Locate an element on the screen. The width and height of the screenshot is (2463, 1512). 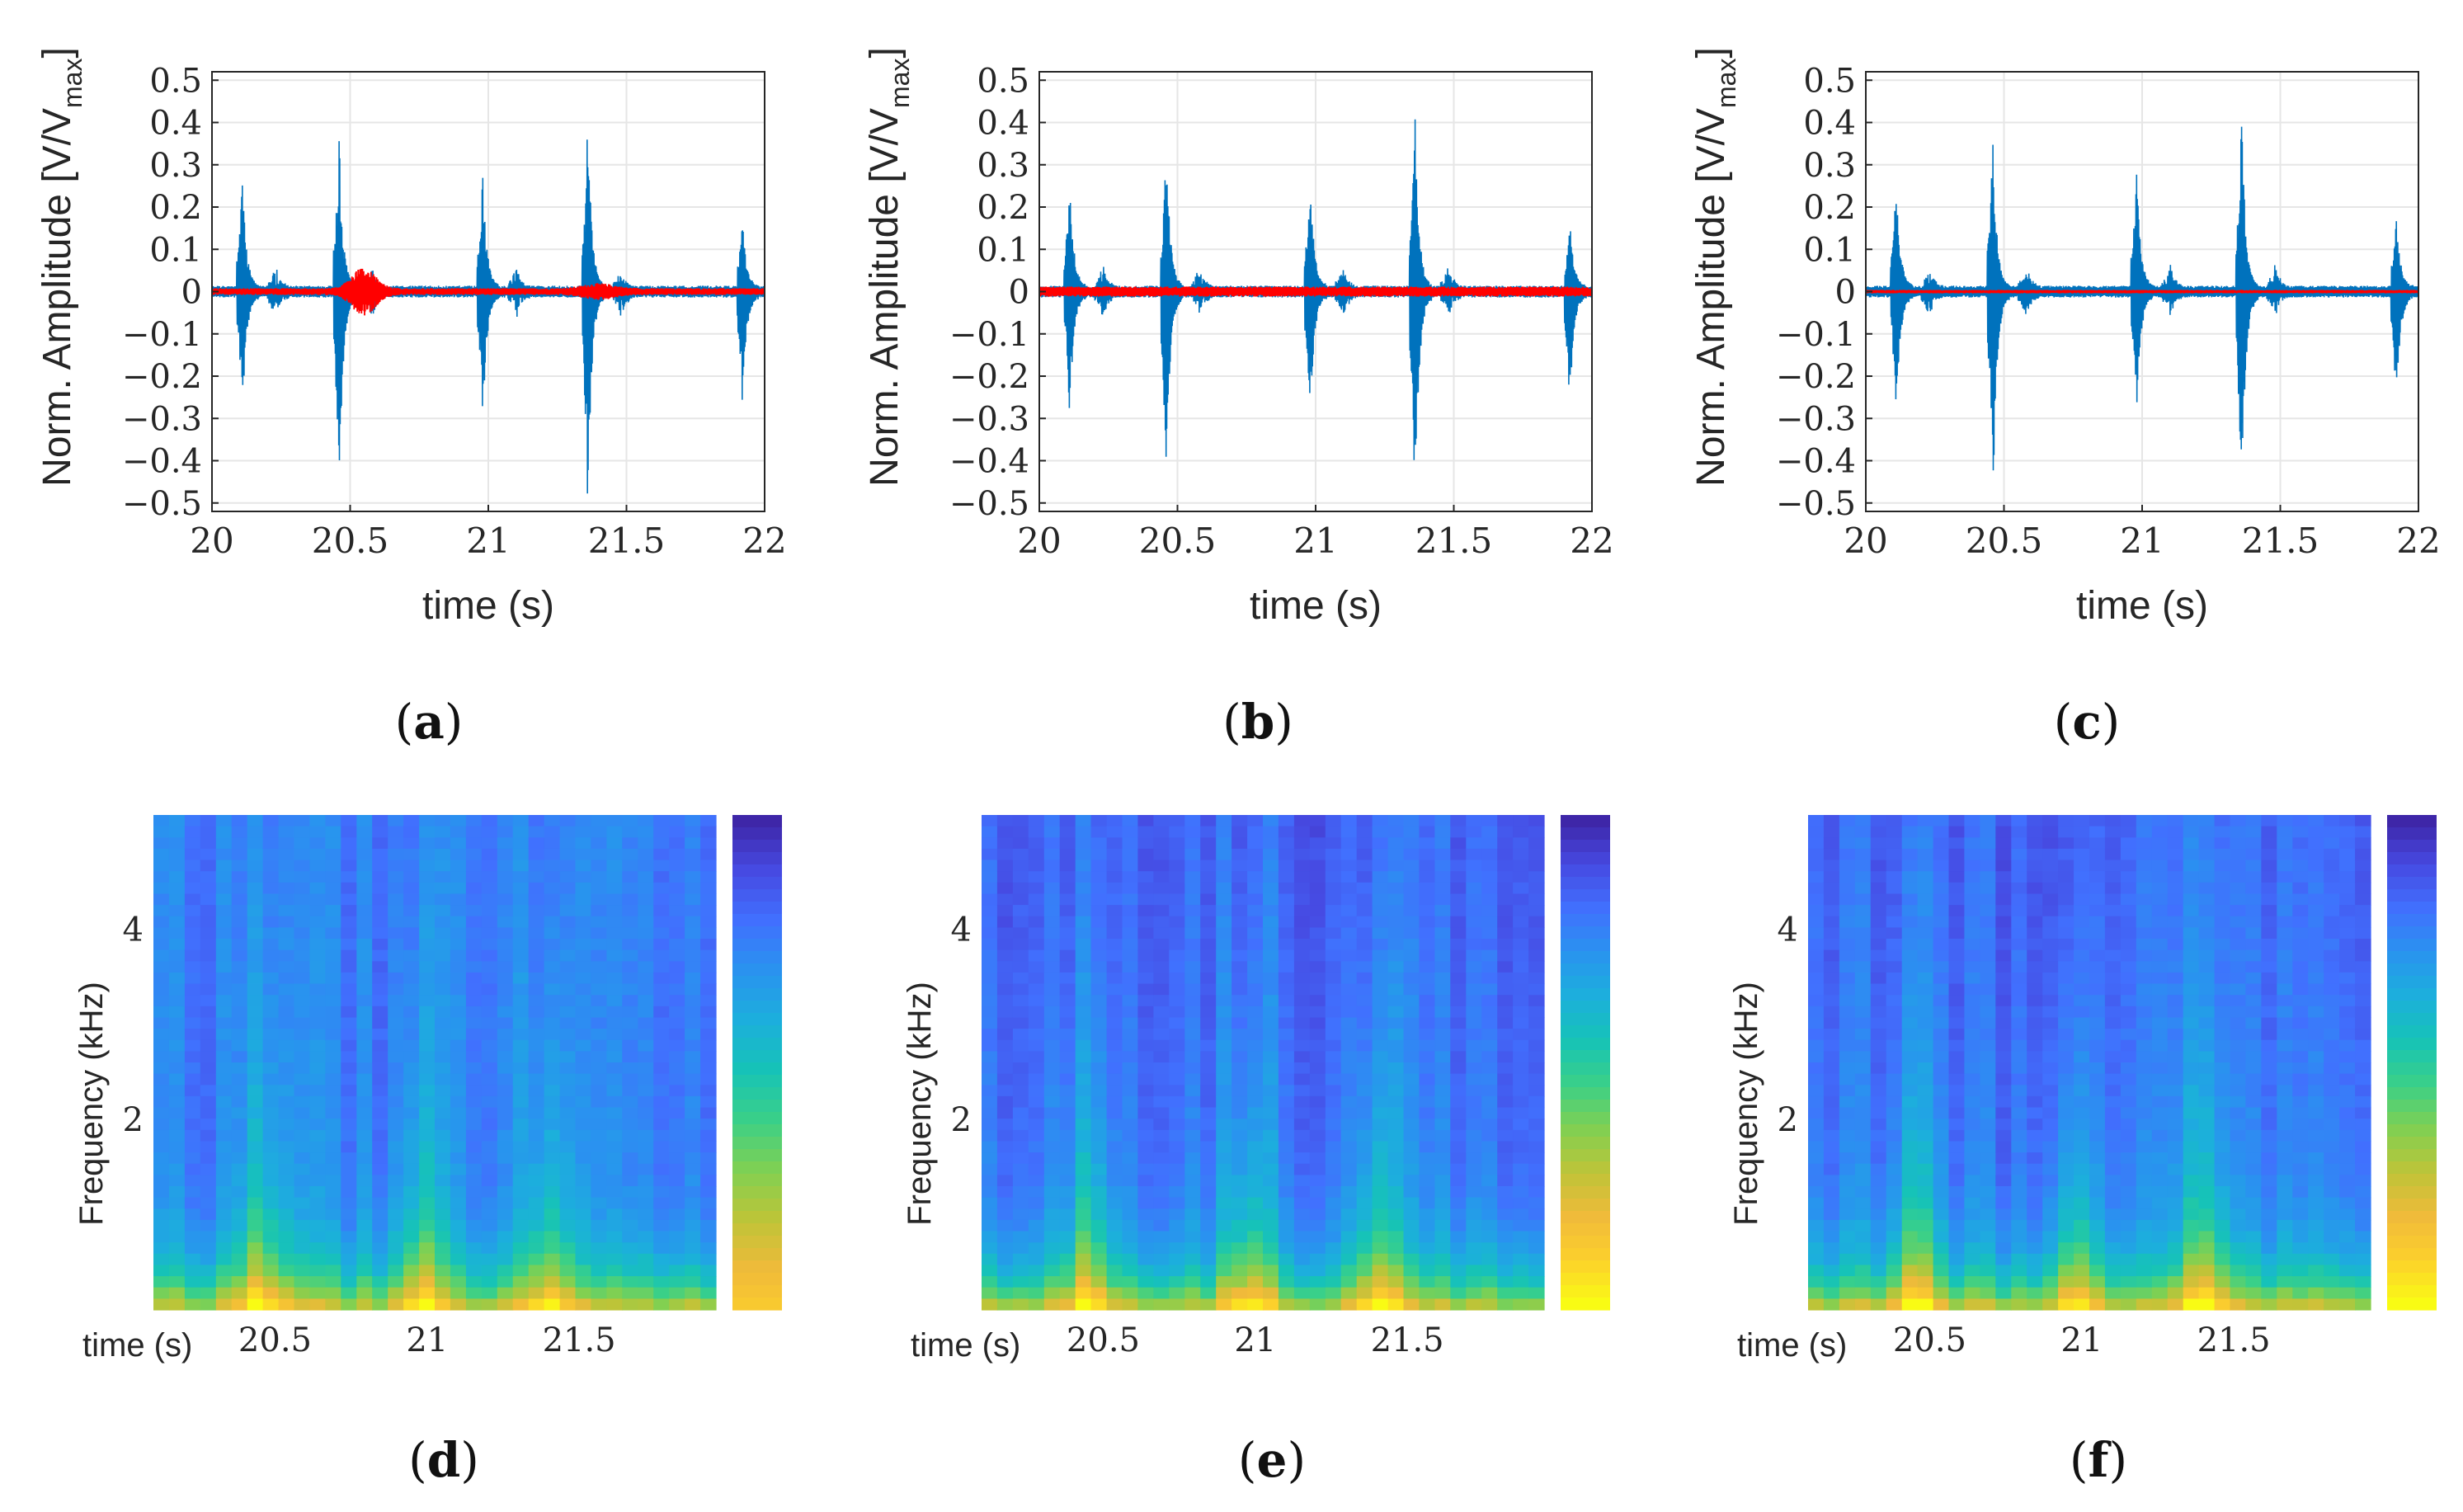
x-tick-label: 21.5 is located at coordinates (627, 540).